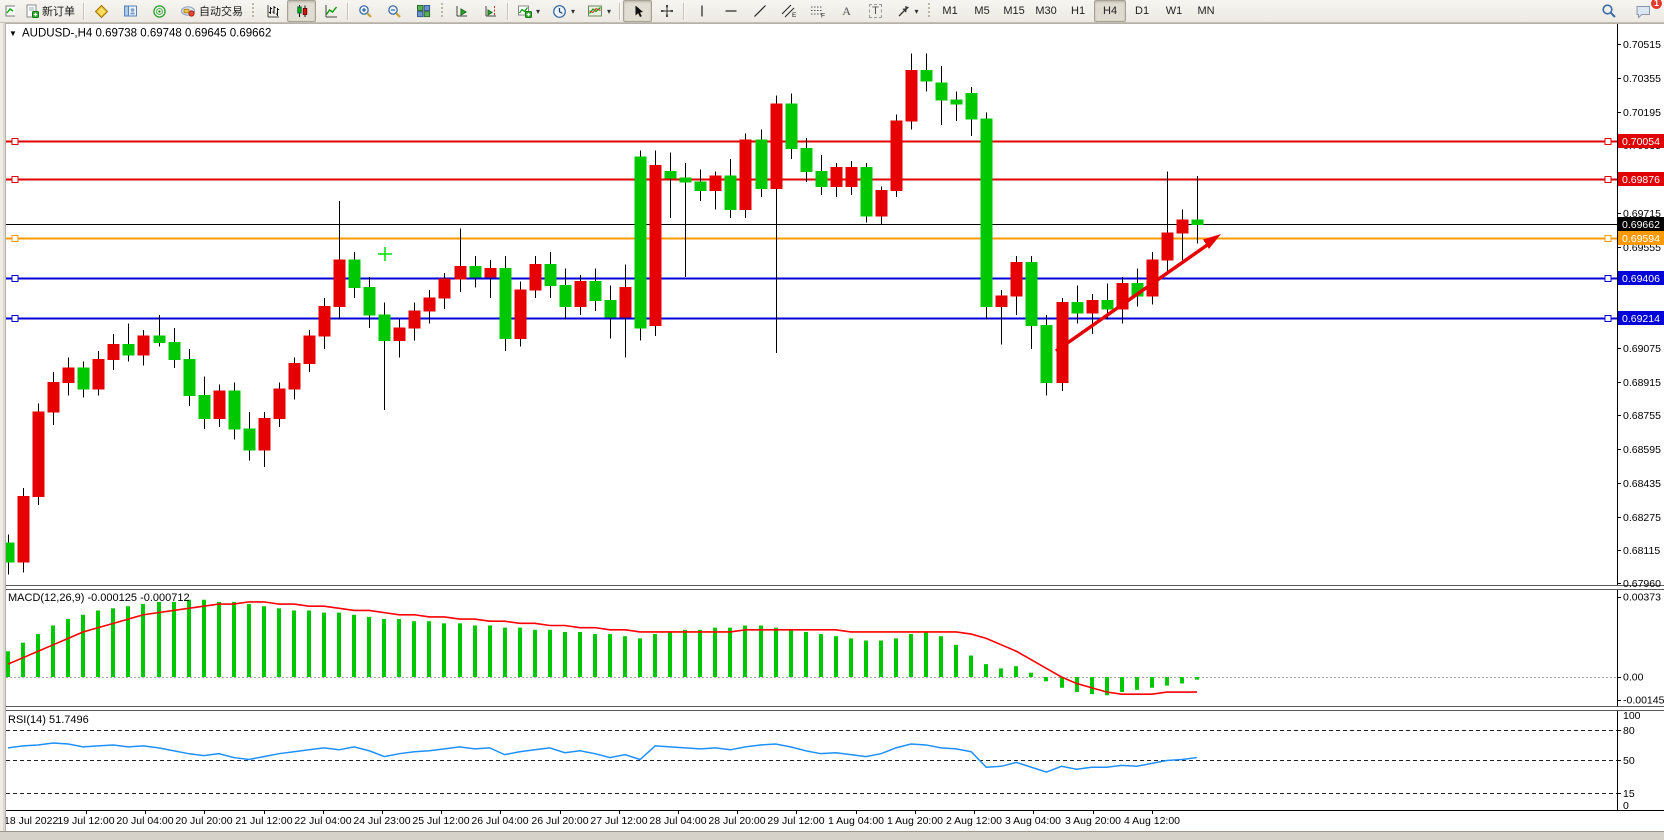 This screenshot has width=1664, height=840. I want to click on timeframe-h4-button: H4, so click(1110, 11).